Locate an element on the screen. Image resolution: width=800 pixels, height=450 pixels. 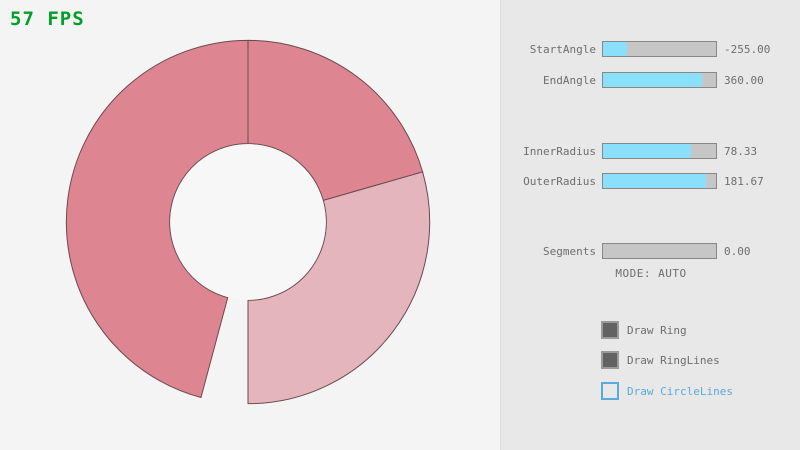
slider-row-start-angle: StartAngle -255.00 is located at coordinates (650, 49).